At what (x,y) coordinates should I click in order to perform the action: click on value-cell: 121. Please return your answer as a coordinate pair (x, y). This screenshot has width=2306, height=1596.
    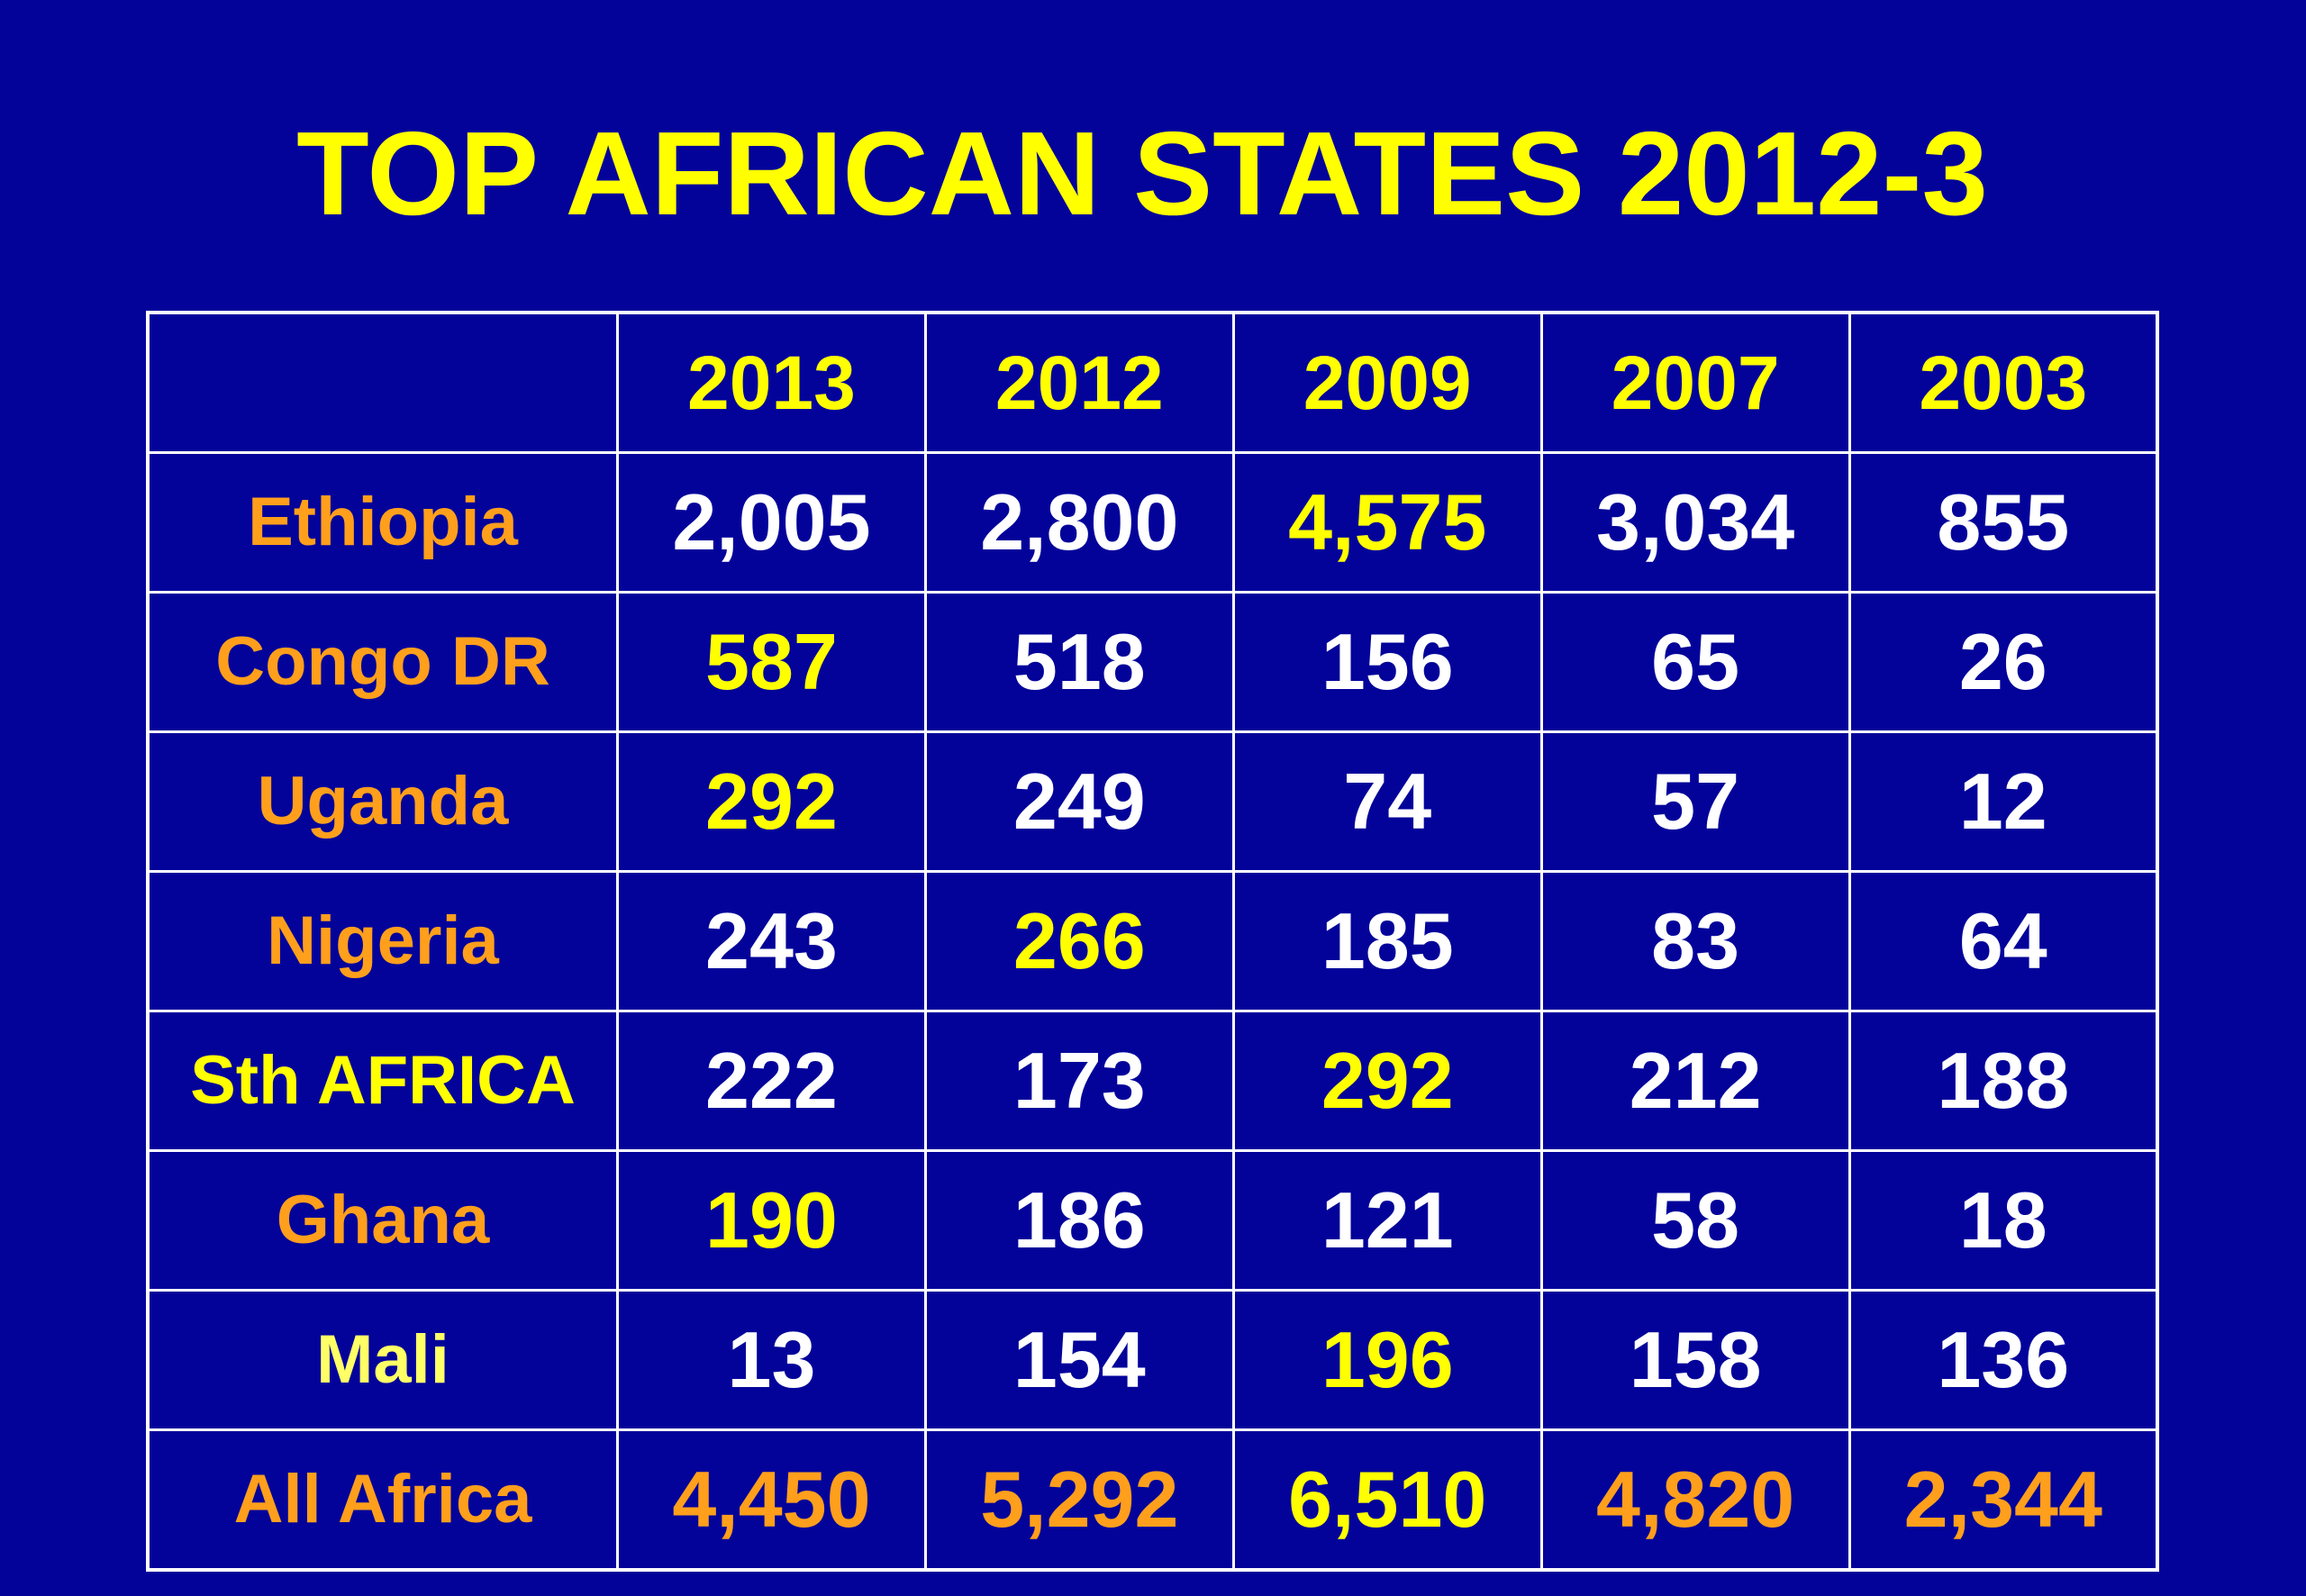
    Looking at the image, I should click on (1387, 1220).